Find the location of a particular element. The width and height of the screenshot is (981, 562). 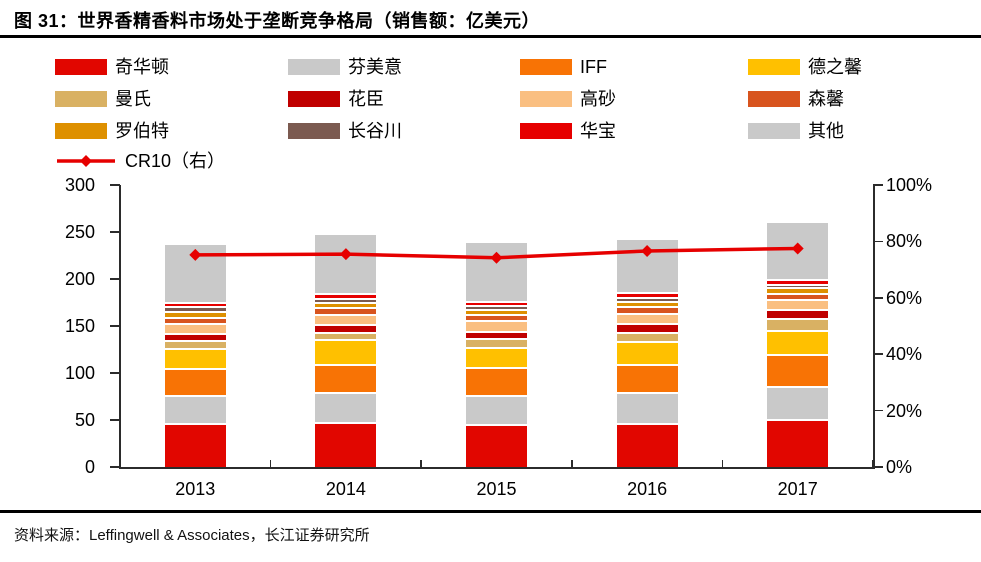

legend-label: 其他 is located at coordinates (826, 131).